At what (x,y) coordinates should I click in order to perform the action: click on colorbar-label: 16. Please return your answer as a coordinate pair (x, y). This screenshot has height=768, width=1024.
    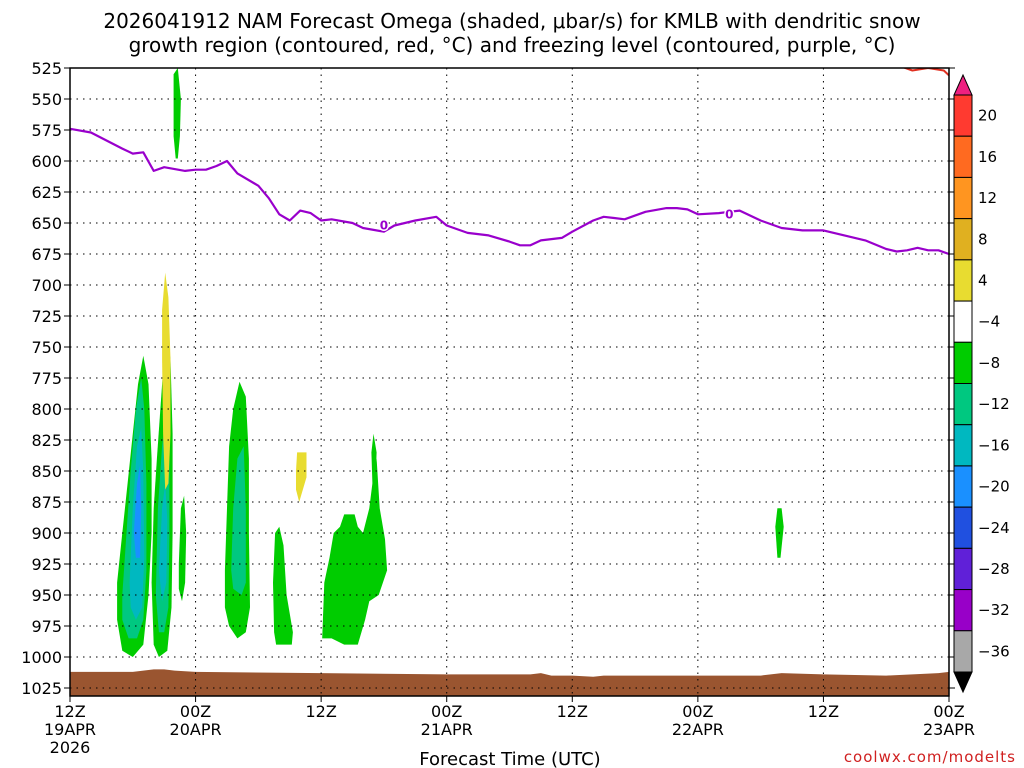
    Looking at the image, I should click on (987, 157).